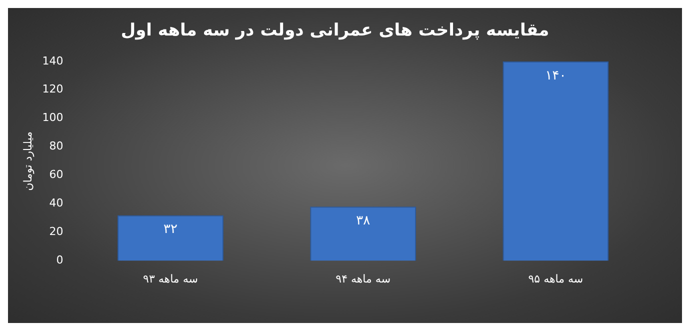 This screenshot has height=331, width=690. Describe the element at coordinates (56, 146) in the screenshot. I see `y-tick-label: 80` at that location.